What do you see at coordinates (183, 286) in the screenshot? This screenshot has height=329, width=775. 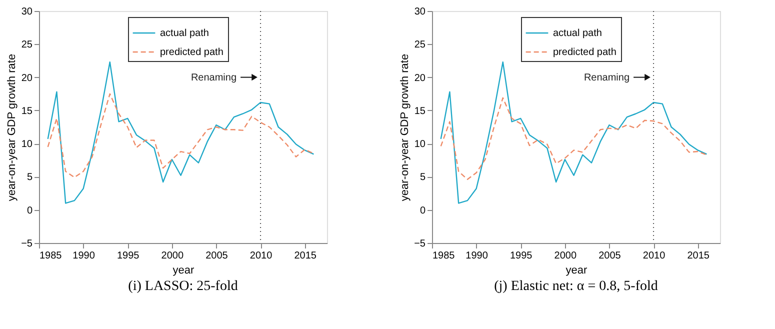 I see `text: (i) LASSO: 25-fold` at bounding box center [183, 286].